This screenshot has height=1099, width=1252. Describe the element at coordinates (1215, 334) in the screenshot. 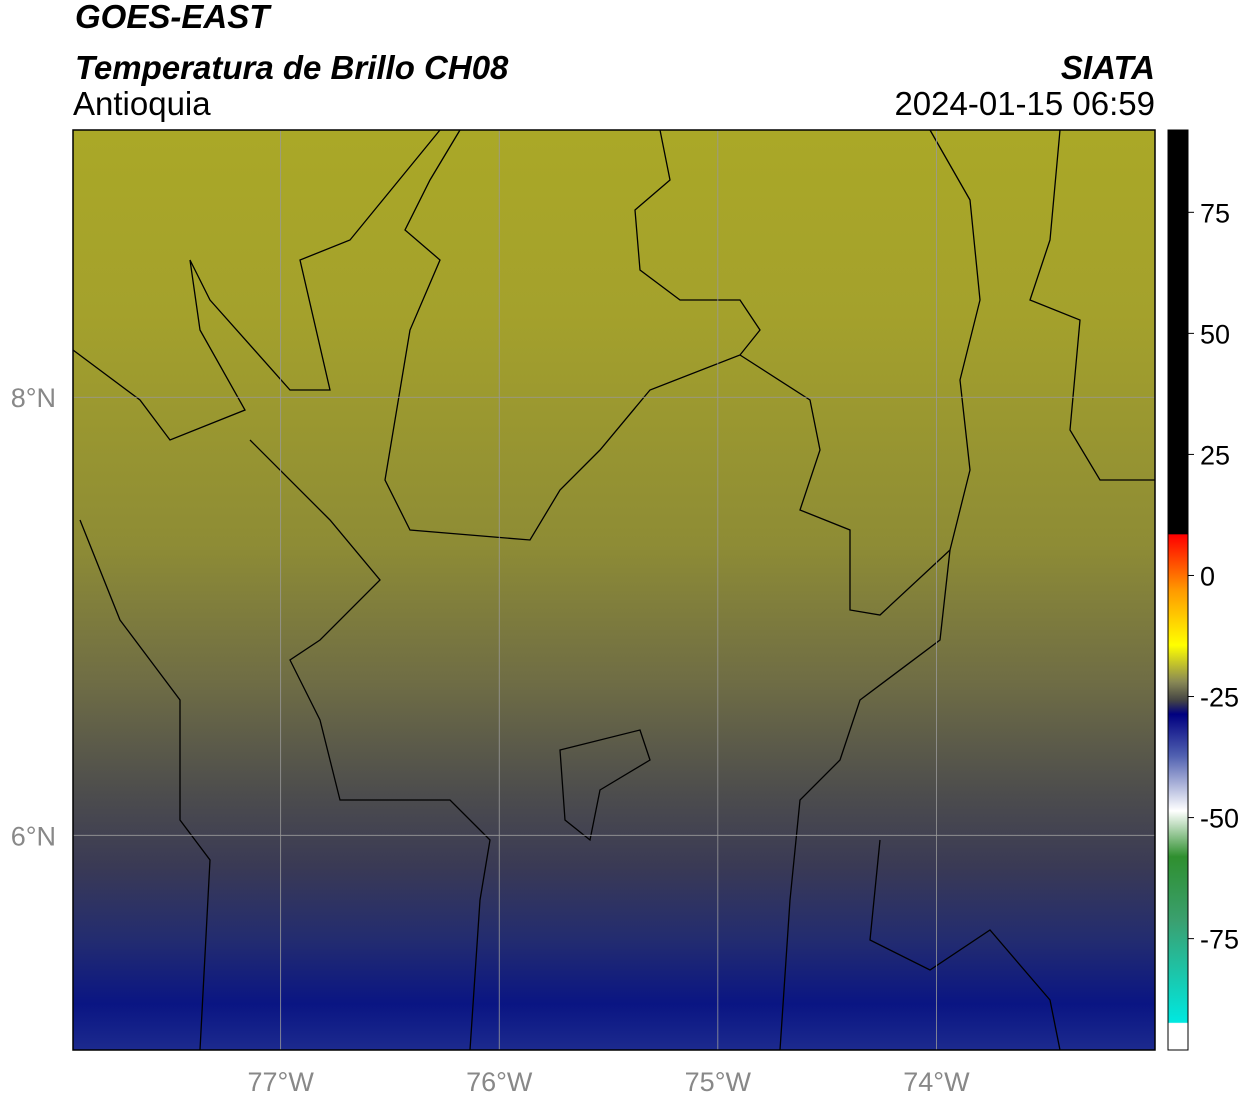

I see `colorbar-label: 50` at that location.